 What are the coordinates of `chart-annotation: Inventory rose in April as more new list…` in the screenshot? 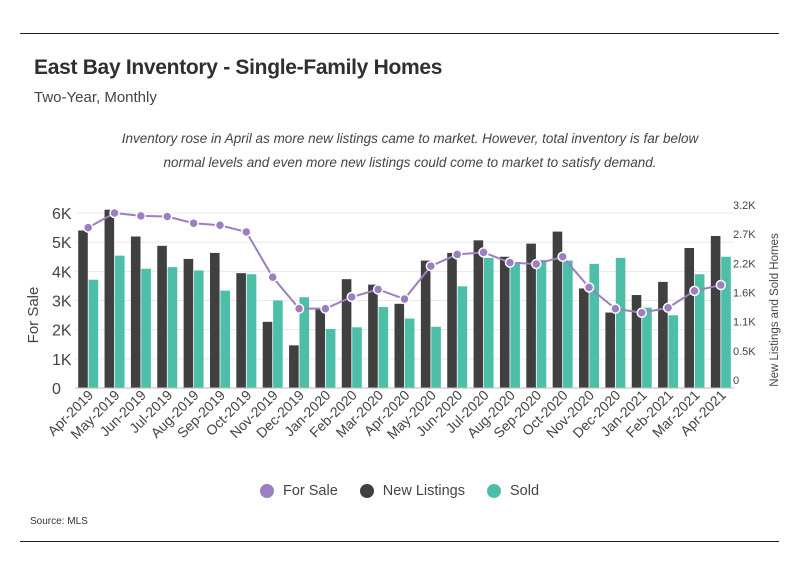 It's located at (410, 150).